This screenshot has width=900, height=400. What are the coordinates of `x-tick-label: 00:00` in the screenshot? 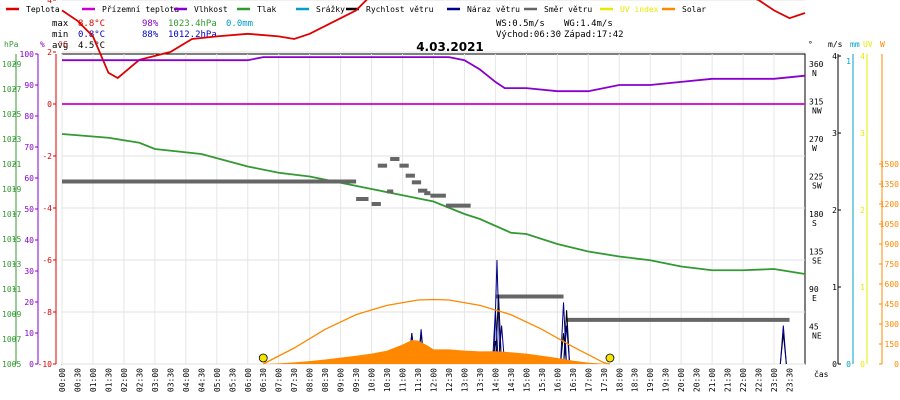 It's located at (62, 380).